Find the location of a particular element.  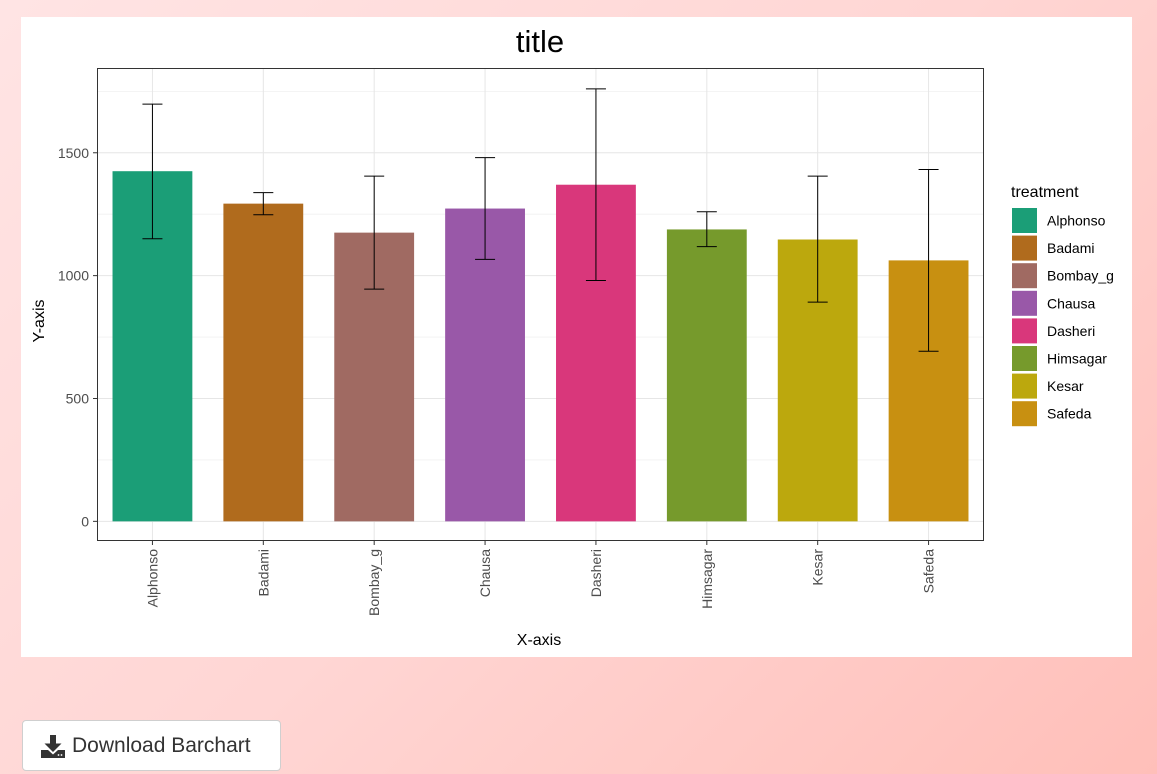

y-tick-label: 1000 is located at coordinates (73, 276).